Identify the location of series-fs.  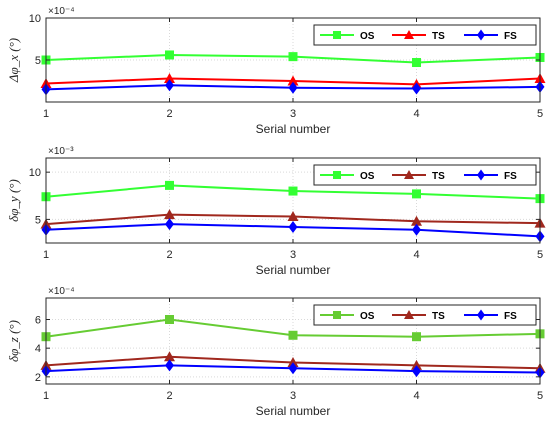
(293, 369).